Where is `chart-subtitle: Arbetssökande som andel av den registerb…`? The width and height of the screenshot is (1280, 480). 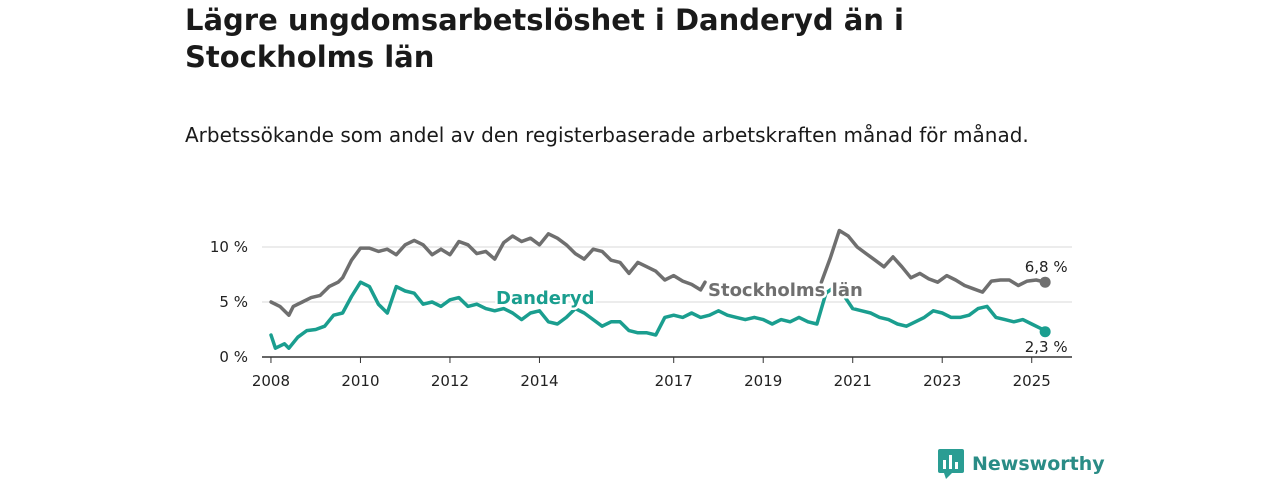
chart-subtitle: Arbetssökande som andel av den registerb… is located at coordinates (607, 135).